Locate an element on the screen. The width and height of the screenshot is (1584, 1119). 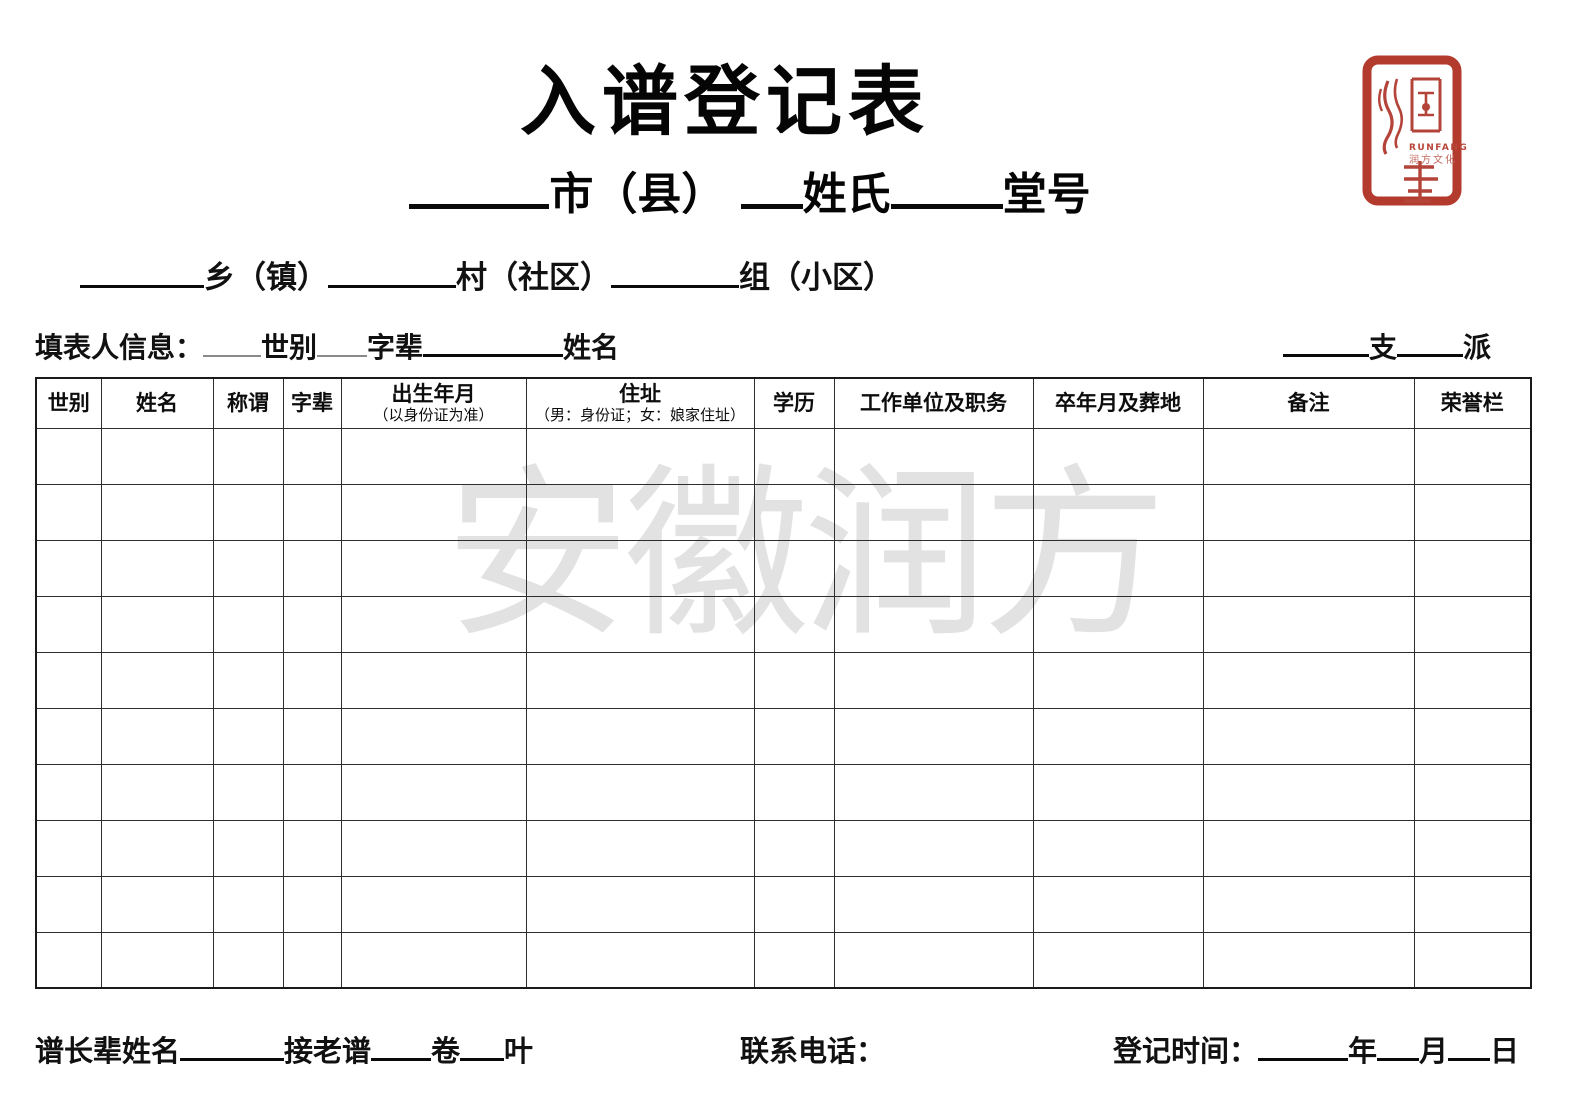
elder-name-blank is located at coordinates (232, 1047).